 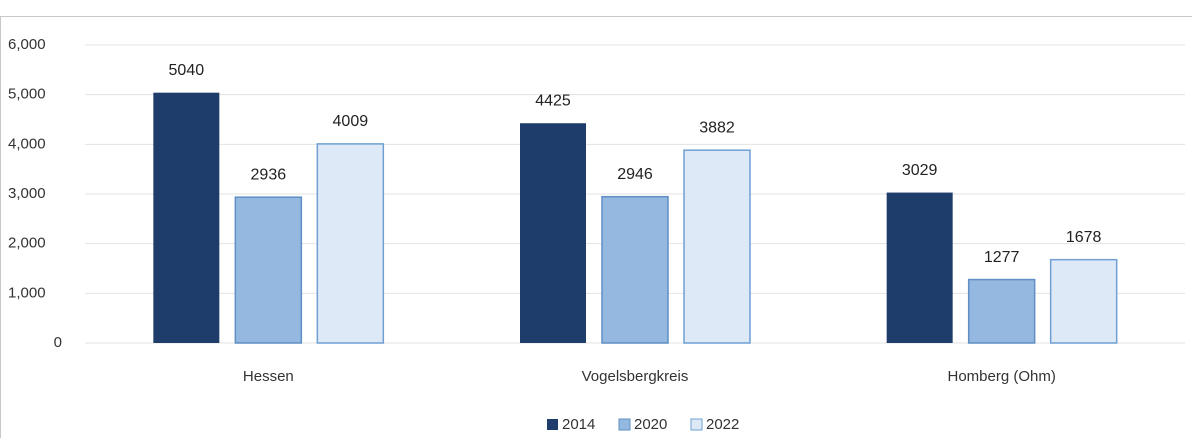 What do you see at coordinates (635, 174) in the screenshot?
I see `data-label: 2946` at bounding box center [635, 174].